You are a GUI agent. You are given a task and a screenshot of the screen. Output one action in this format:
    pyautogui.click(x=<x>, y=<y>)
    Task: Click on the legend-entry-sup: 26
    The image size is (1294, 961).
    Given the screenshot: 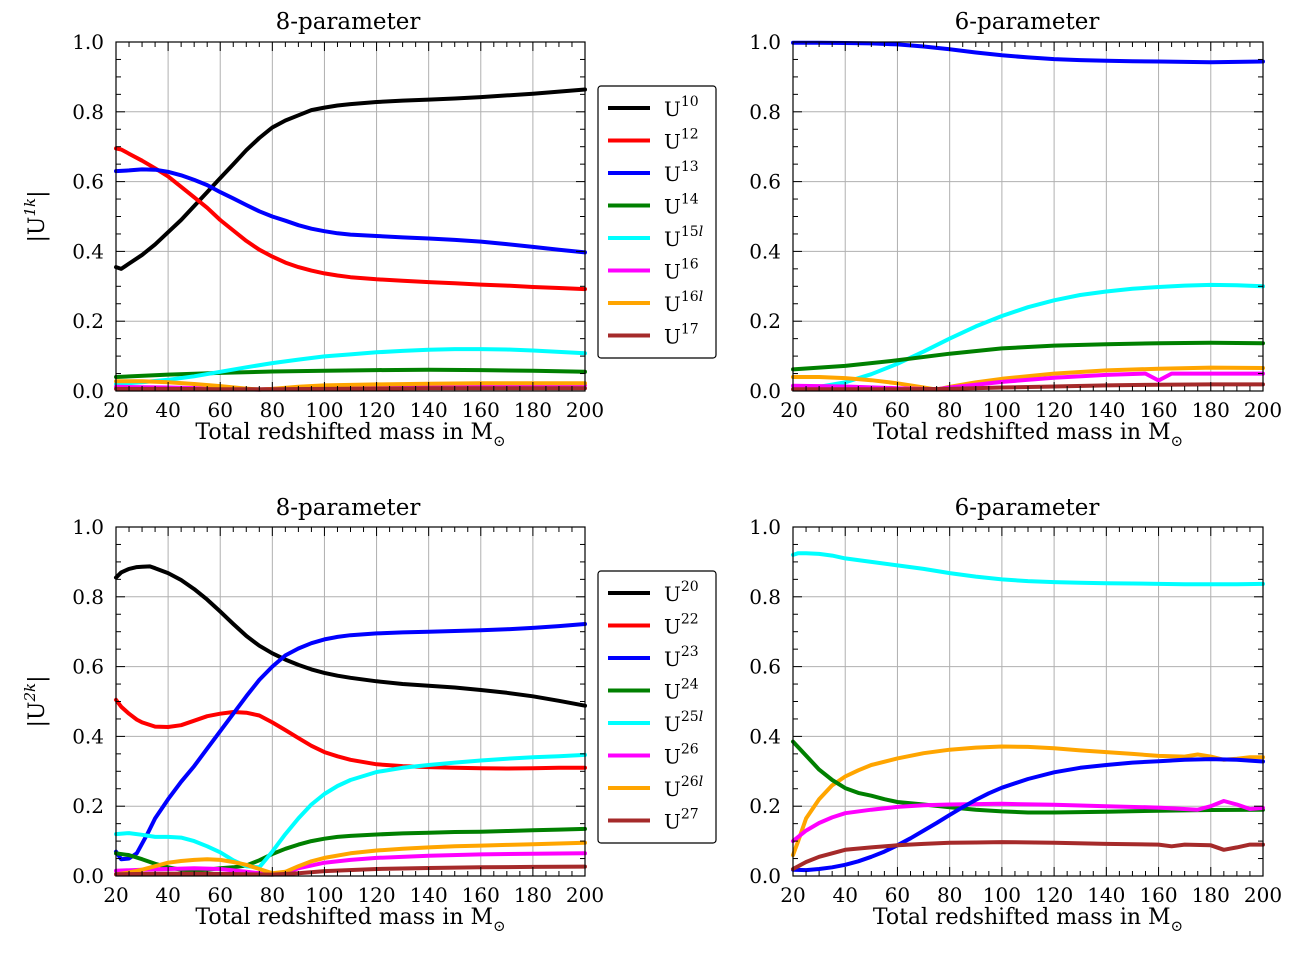 What is the action you would take?
    pyautogui.click(x=690, y=782)
    